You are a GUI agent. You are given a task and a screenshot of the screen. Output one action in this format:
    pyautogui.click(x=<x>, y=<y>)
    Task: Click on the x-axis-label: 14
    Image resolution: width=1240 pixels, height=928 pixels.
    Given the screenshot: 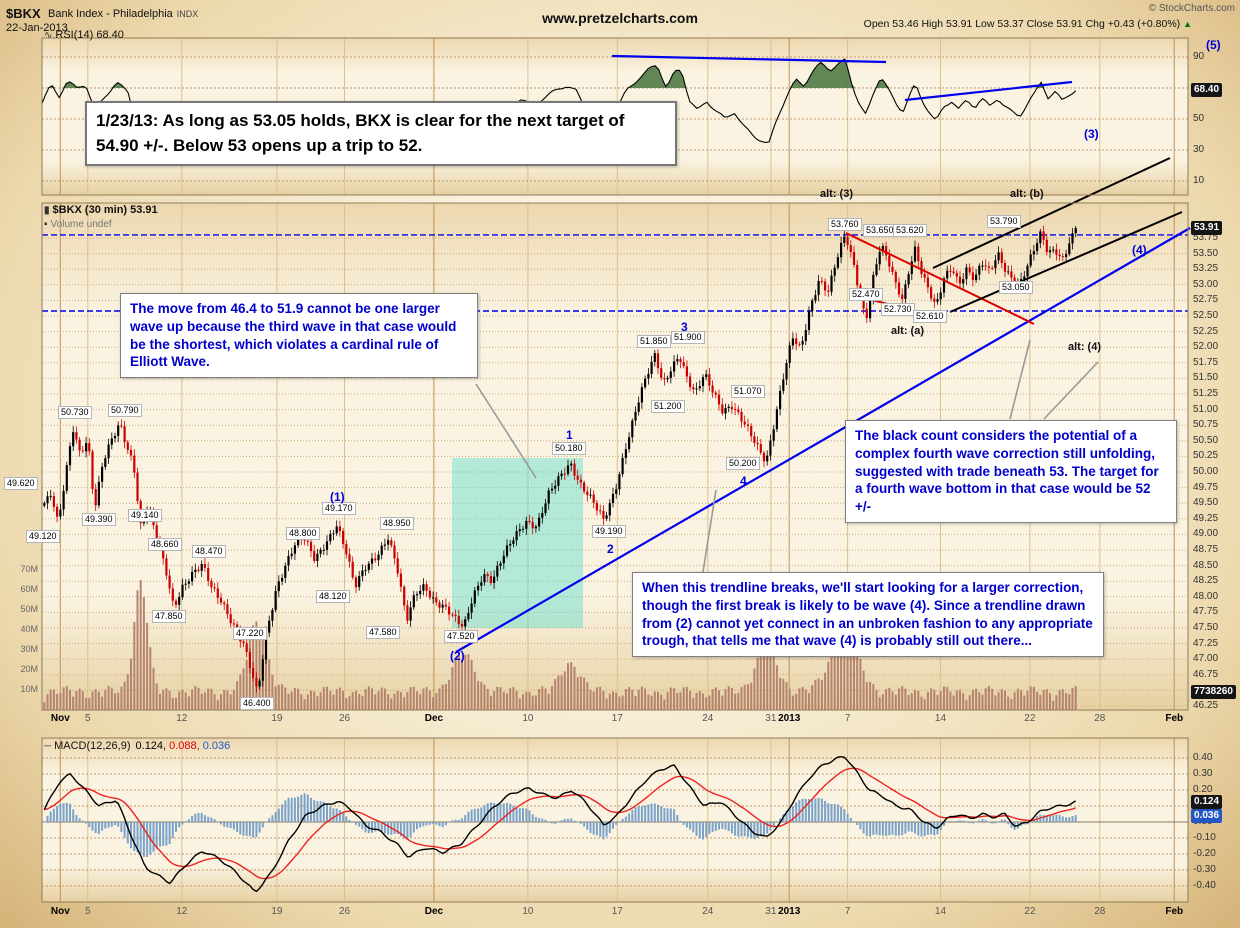 What is the action you would take?
    pyautogui.click(x=940, y=911)
    